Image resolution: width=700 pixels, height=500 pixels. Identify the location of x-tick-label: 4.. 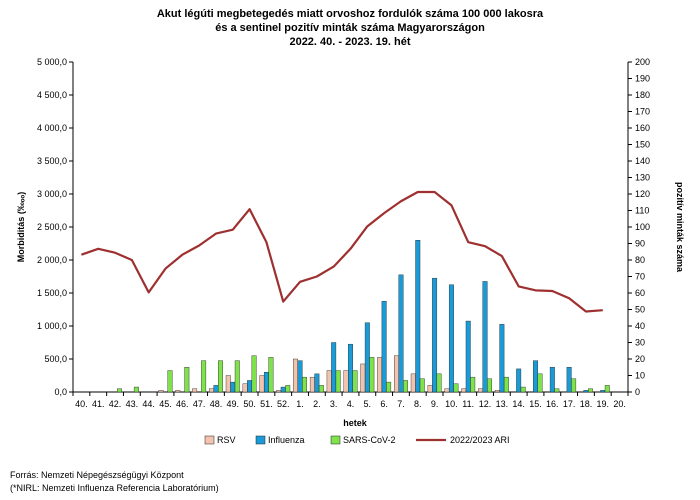
(351, 404).